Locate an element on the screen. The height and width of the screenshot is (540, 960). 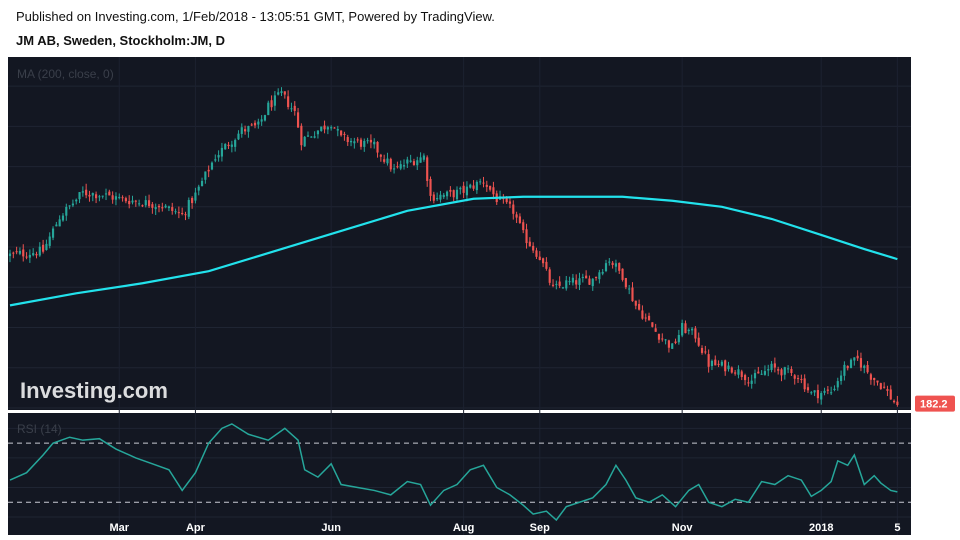
ma-indicator-label: MA (200, close, 0) is located at coordinates (65, 74).